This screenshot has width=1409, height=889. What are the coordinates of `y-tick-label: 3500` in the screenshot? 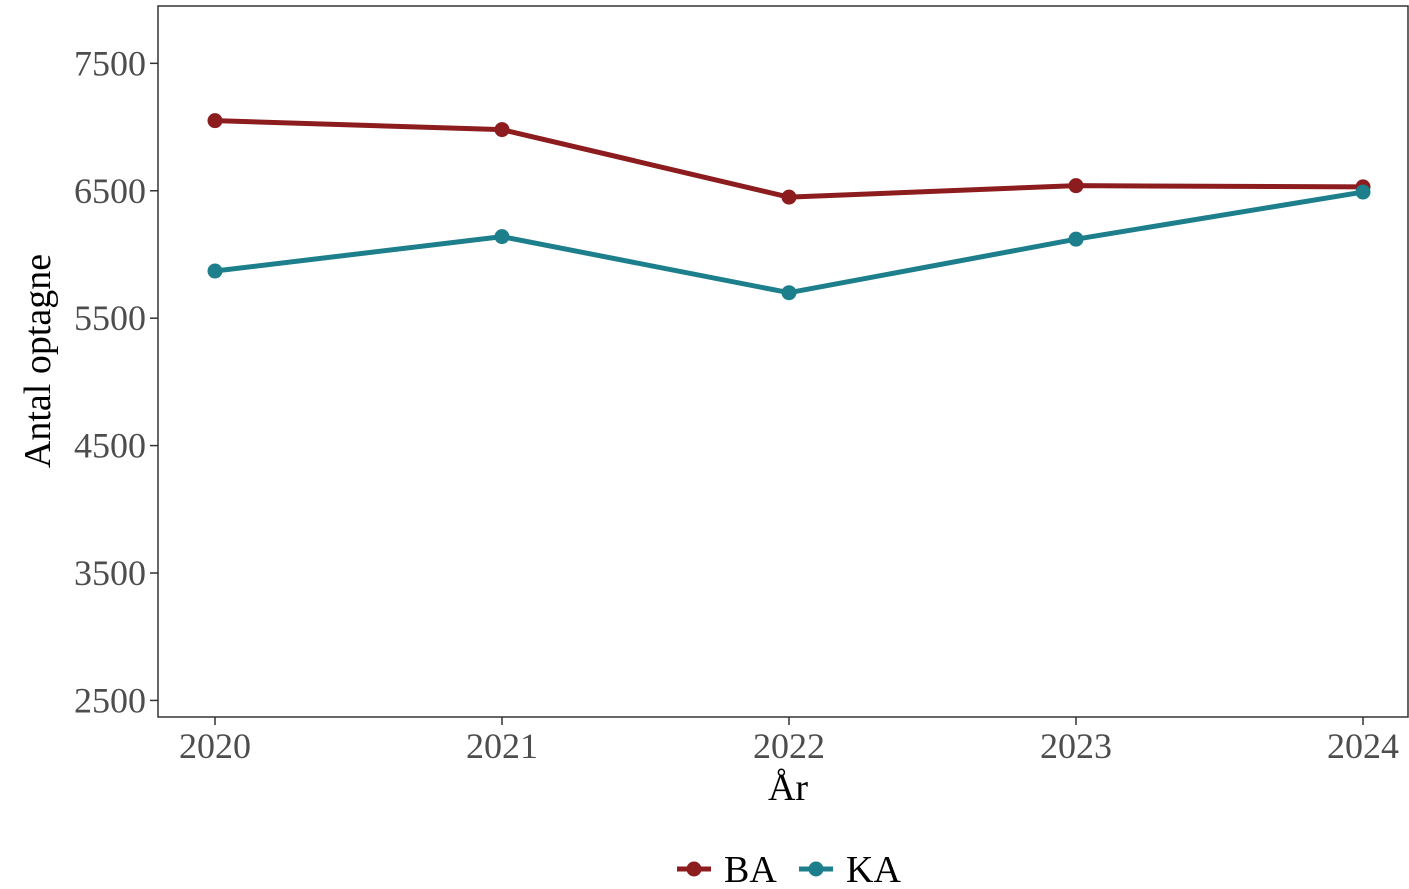 It's located at (110, 573).